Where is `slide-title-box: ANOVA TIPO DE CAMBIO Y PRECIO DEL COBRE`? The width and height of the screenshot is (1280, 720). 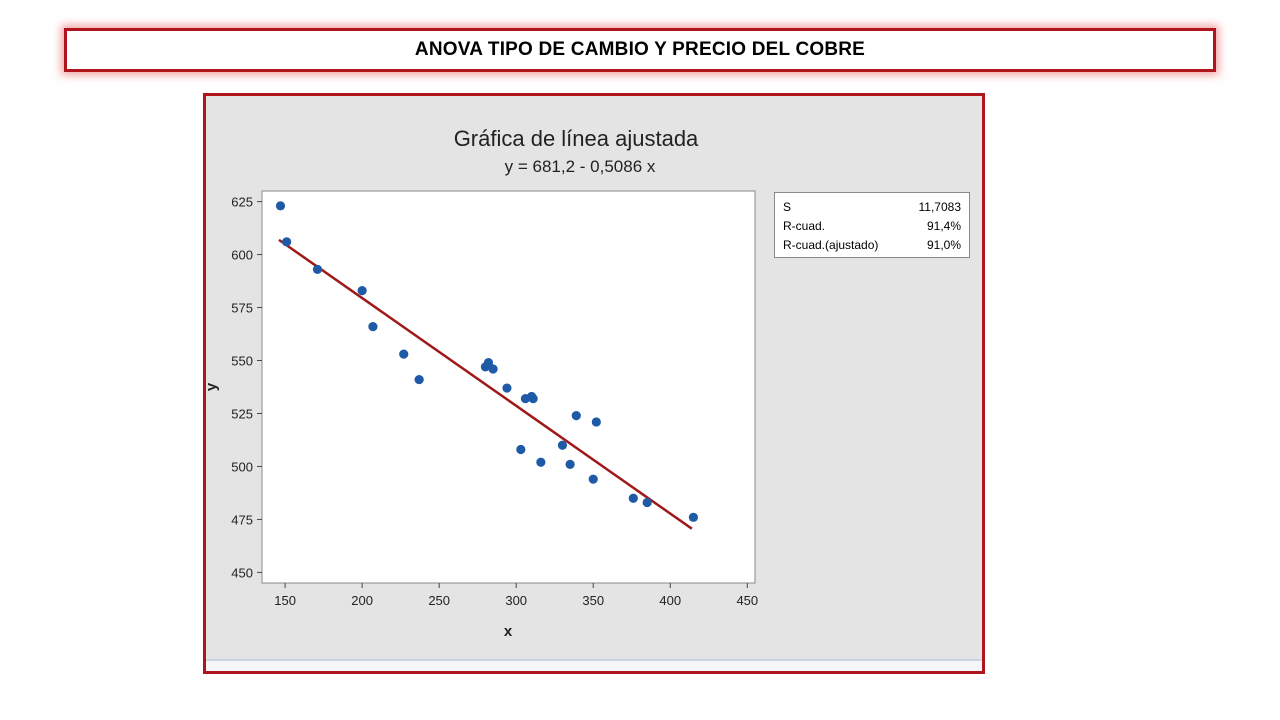 slide-title-box: ANOVA TIPO DE CAMBIO Y PRECIO DEL COBRE is located at coordinates (640, 50).